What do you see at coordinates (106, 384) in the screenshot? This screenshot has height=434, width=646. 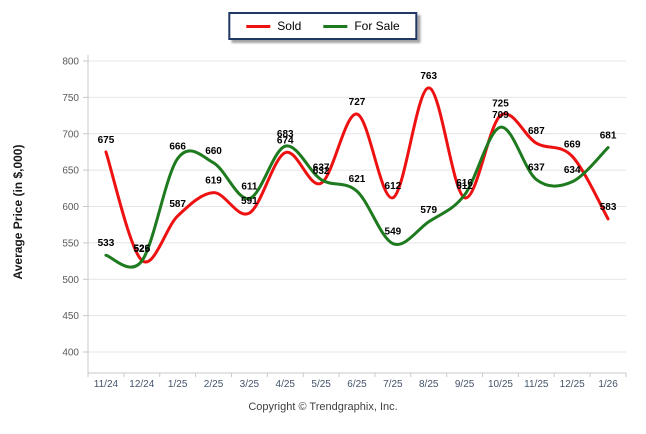 I see `x-axis-tick-label: 11/24` at bounding box center [106, 384].